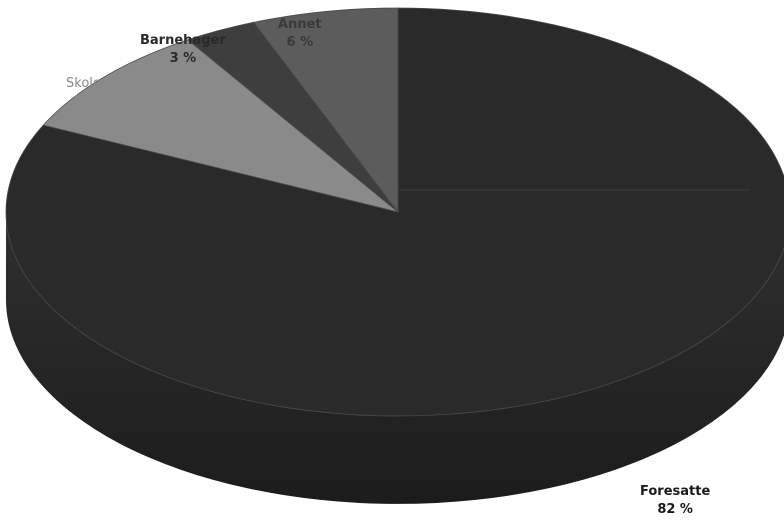  What do you see at coordinates (300, 34) in the screenshot?
I see `slice-label-annet: Annet 6 %` at bounding box center [300, 34].